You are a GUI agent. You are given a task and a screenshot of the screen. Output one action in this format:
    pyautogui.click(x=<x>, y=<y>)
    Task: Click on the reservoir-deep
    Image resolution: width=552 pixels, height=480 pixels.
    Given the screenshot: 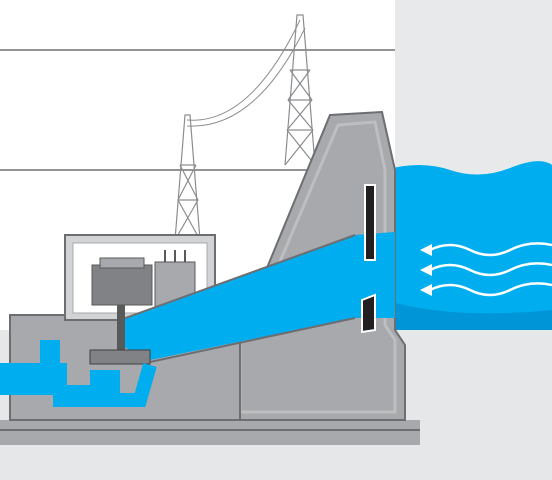 What is the action you would take?
    pyautogui.click(x=468, y=315)
    